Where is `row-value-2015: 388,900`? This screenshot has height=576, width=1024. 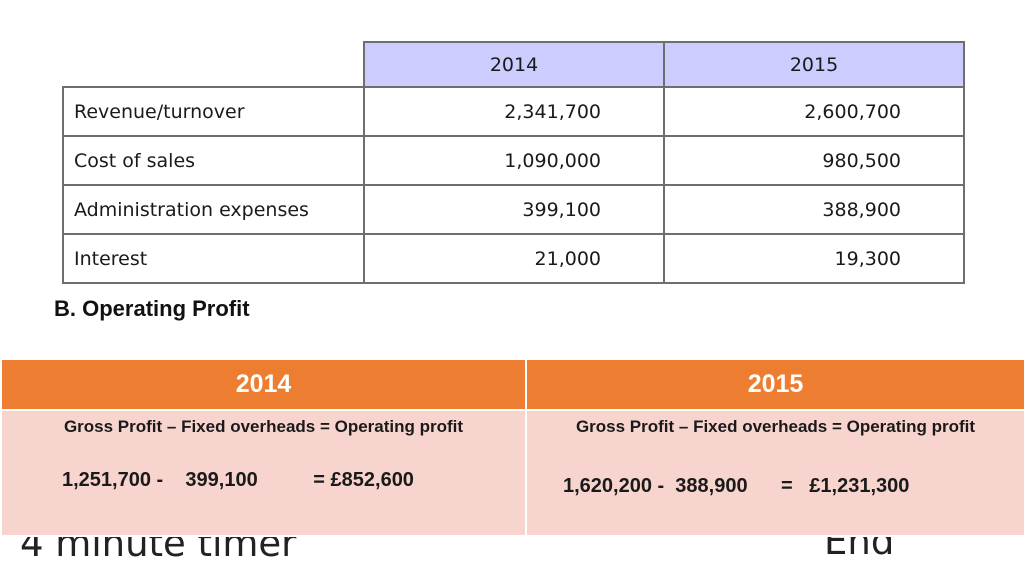 row-value-2015: 388,900 is located at coordinates (814, 209).